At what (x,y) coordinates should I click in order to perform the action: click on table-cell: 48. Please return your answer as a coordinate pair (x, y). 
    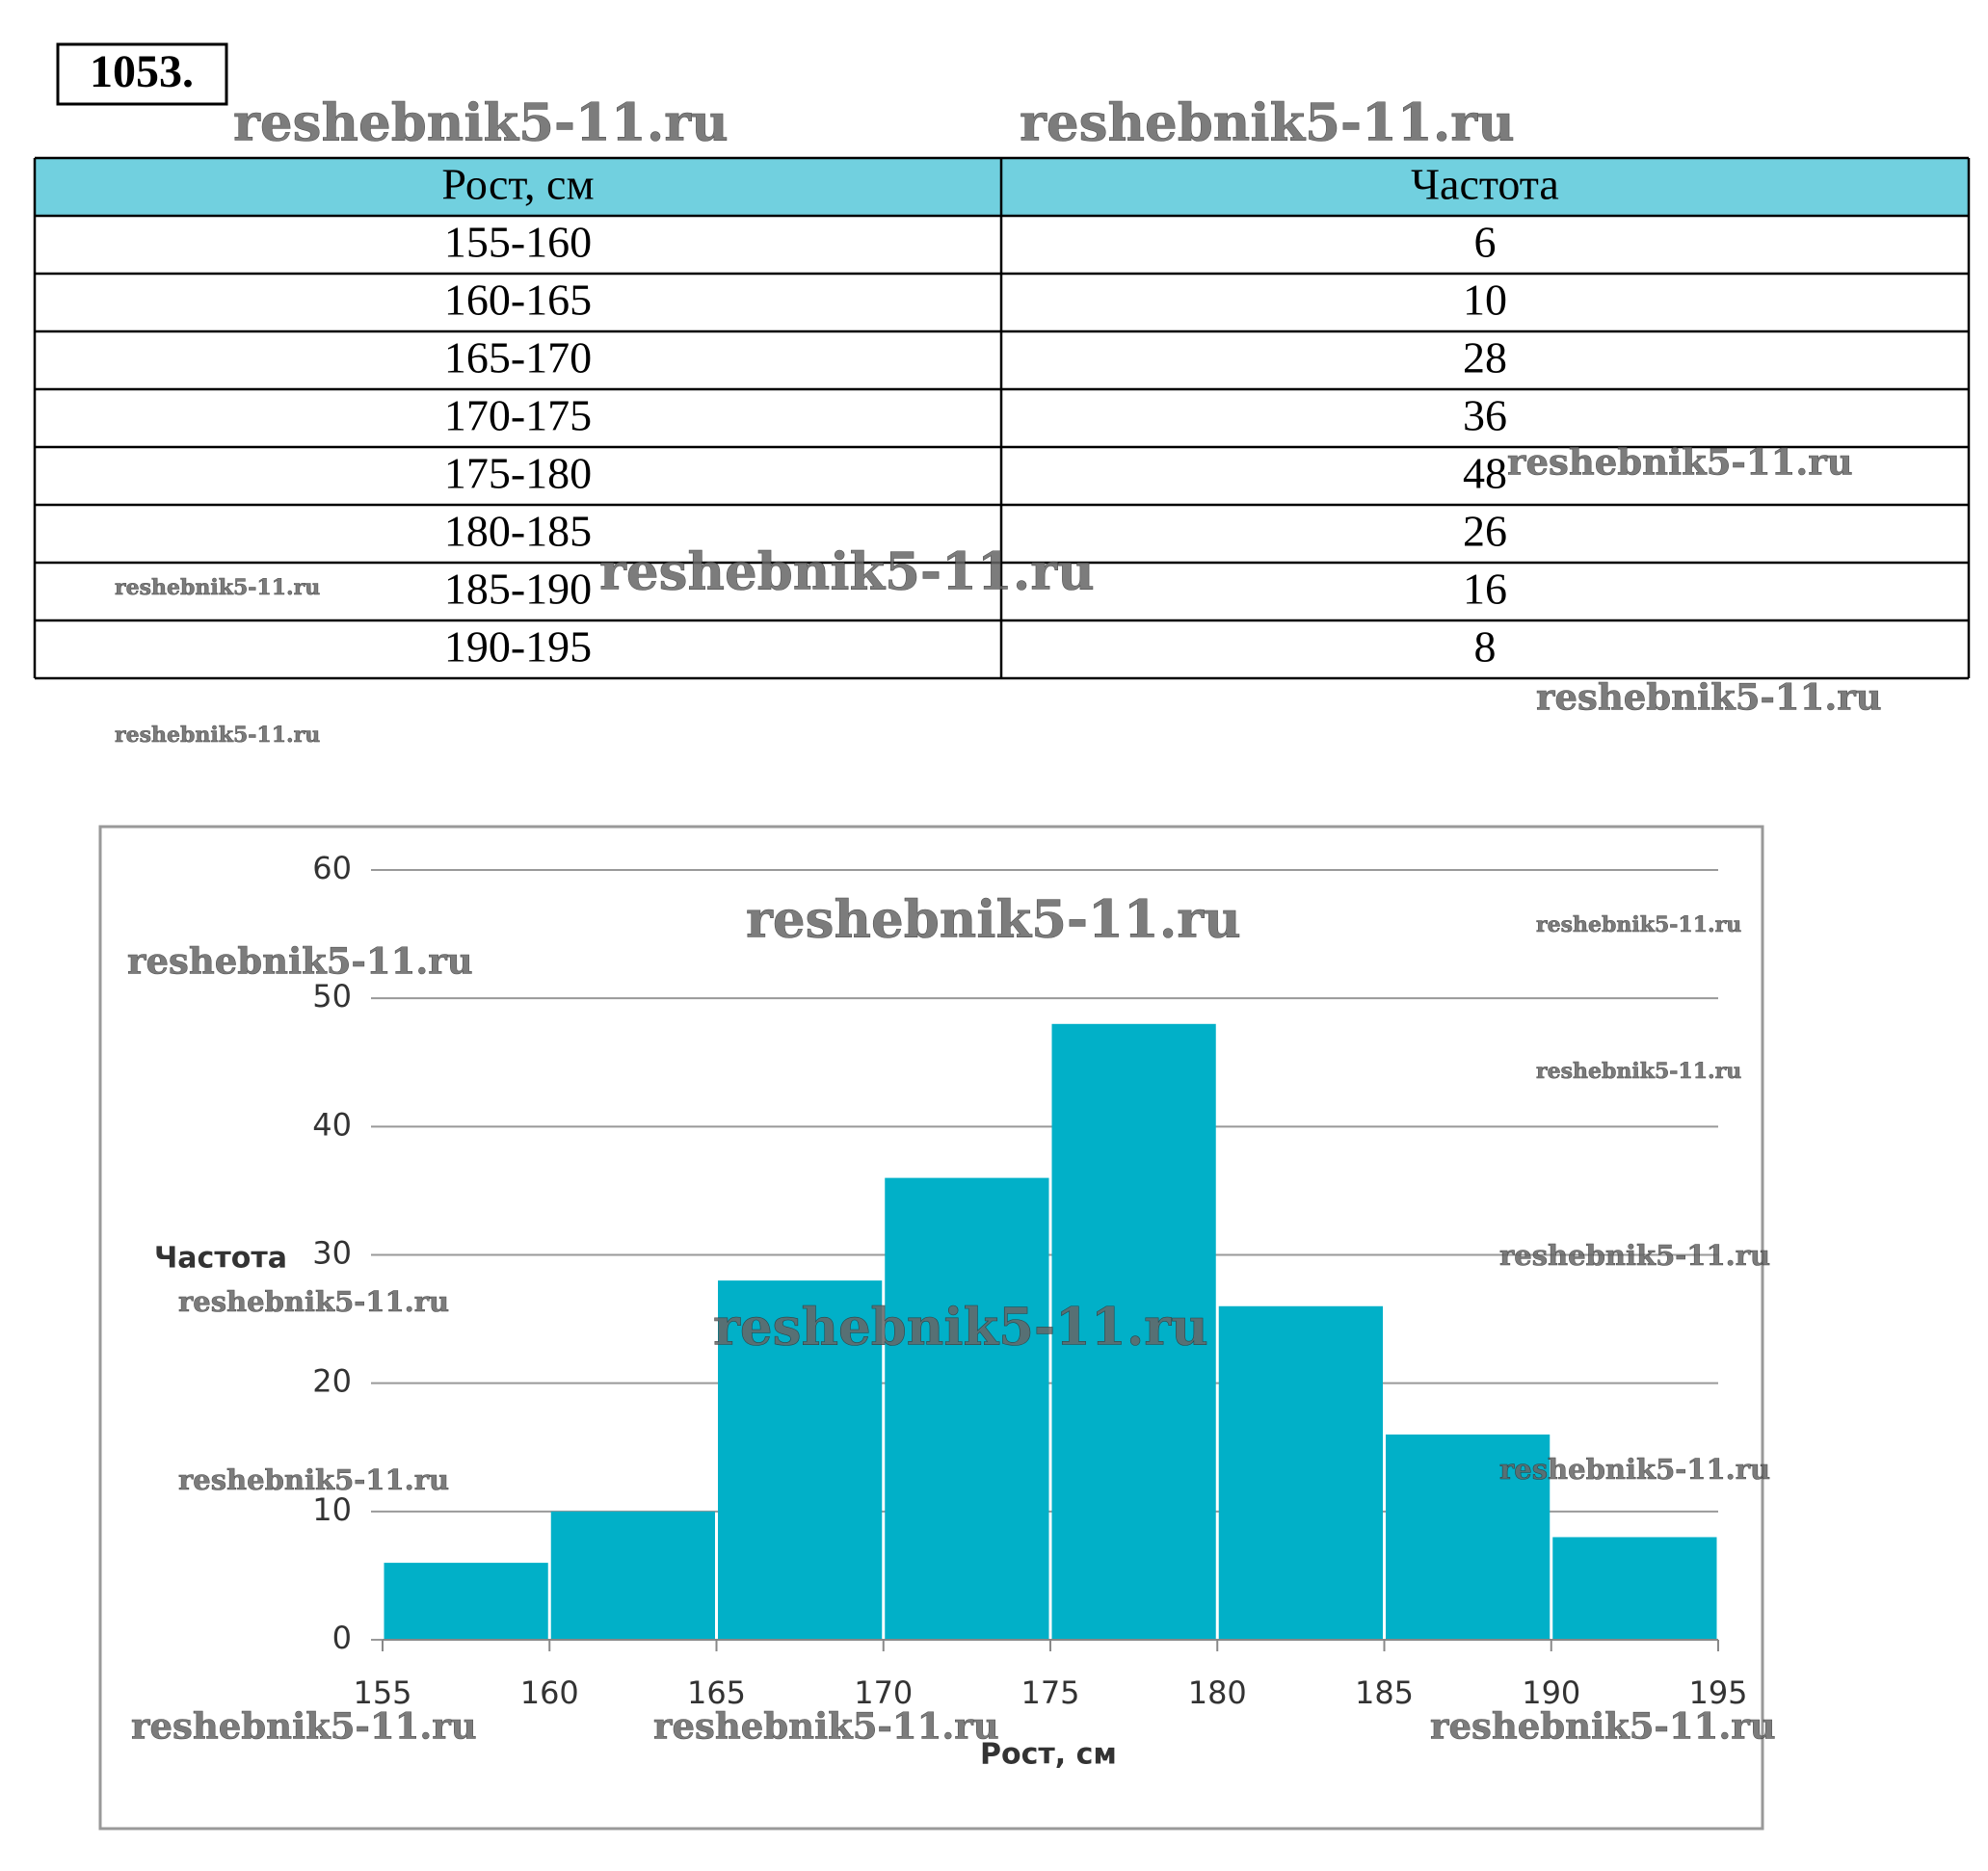
    Looking at the image, I should click on (1485, 474).